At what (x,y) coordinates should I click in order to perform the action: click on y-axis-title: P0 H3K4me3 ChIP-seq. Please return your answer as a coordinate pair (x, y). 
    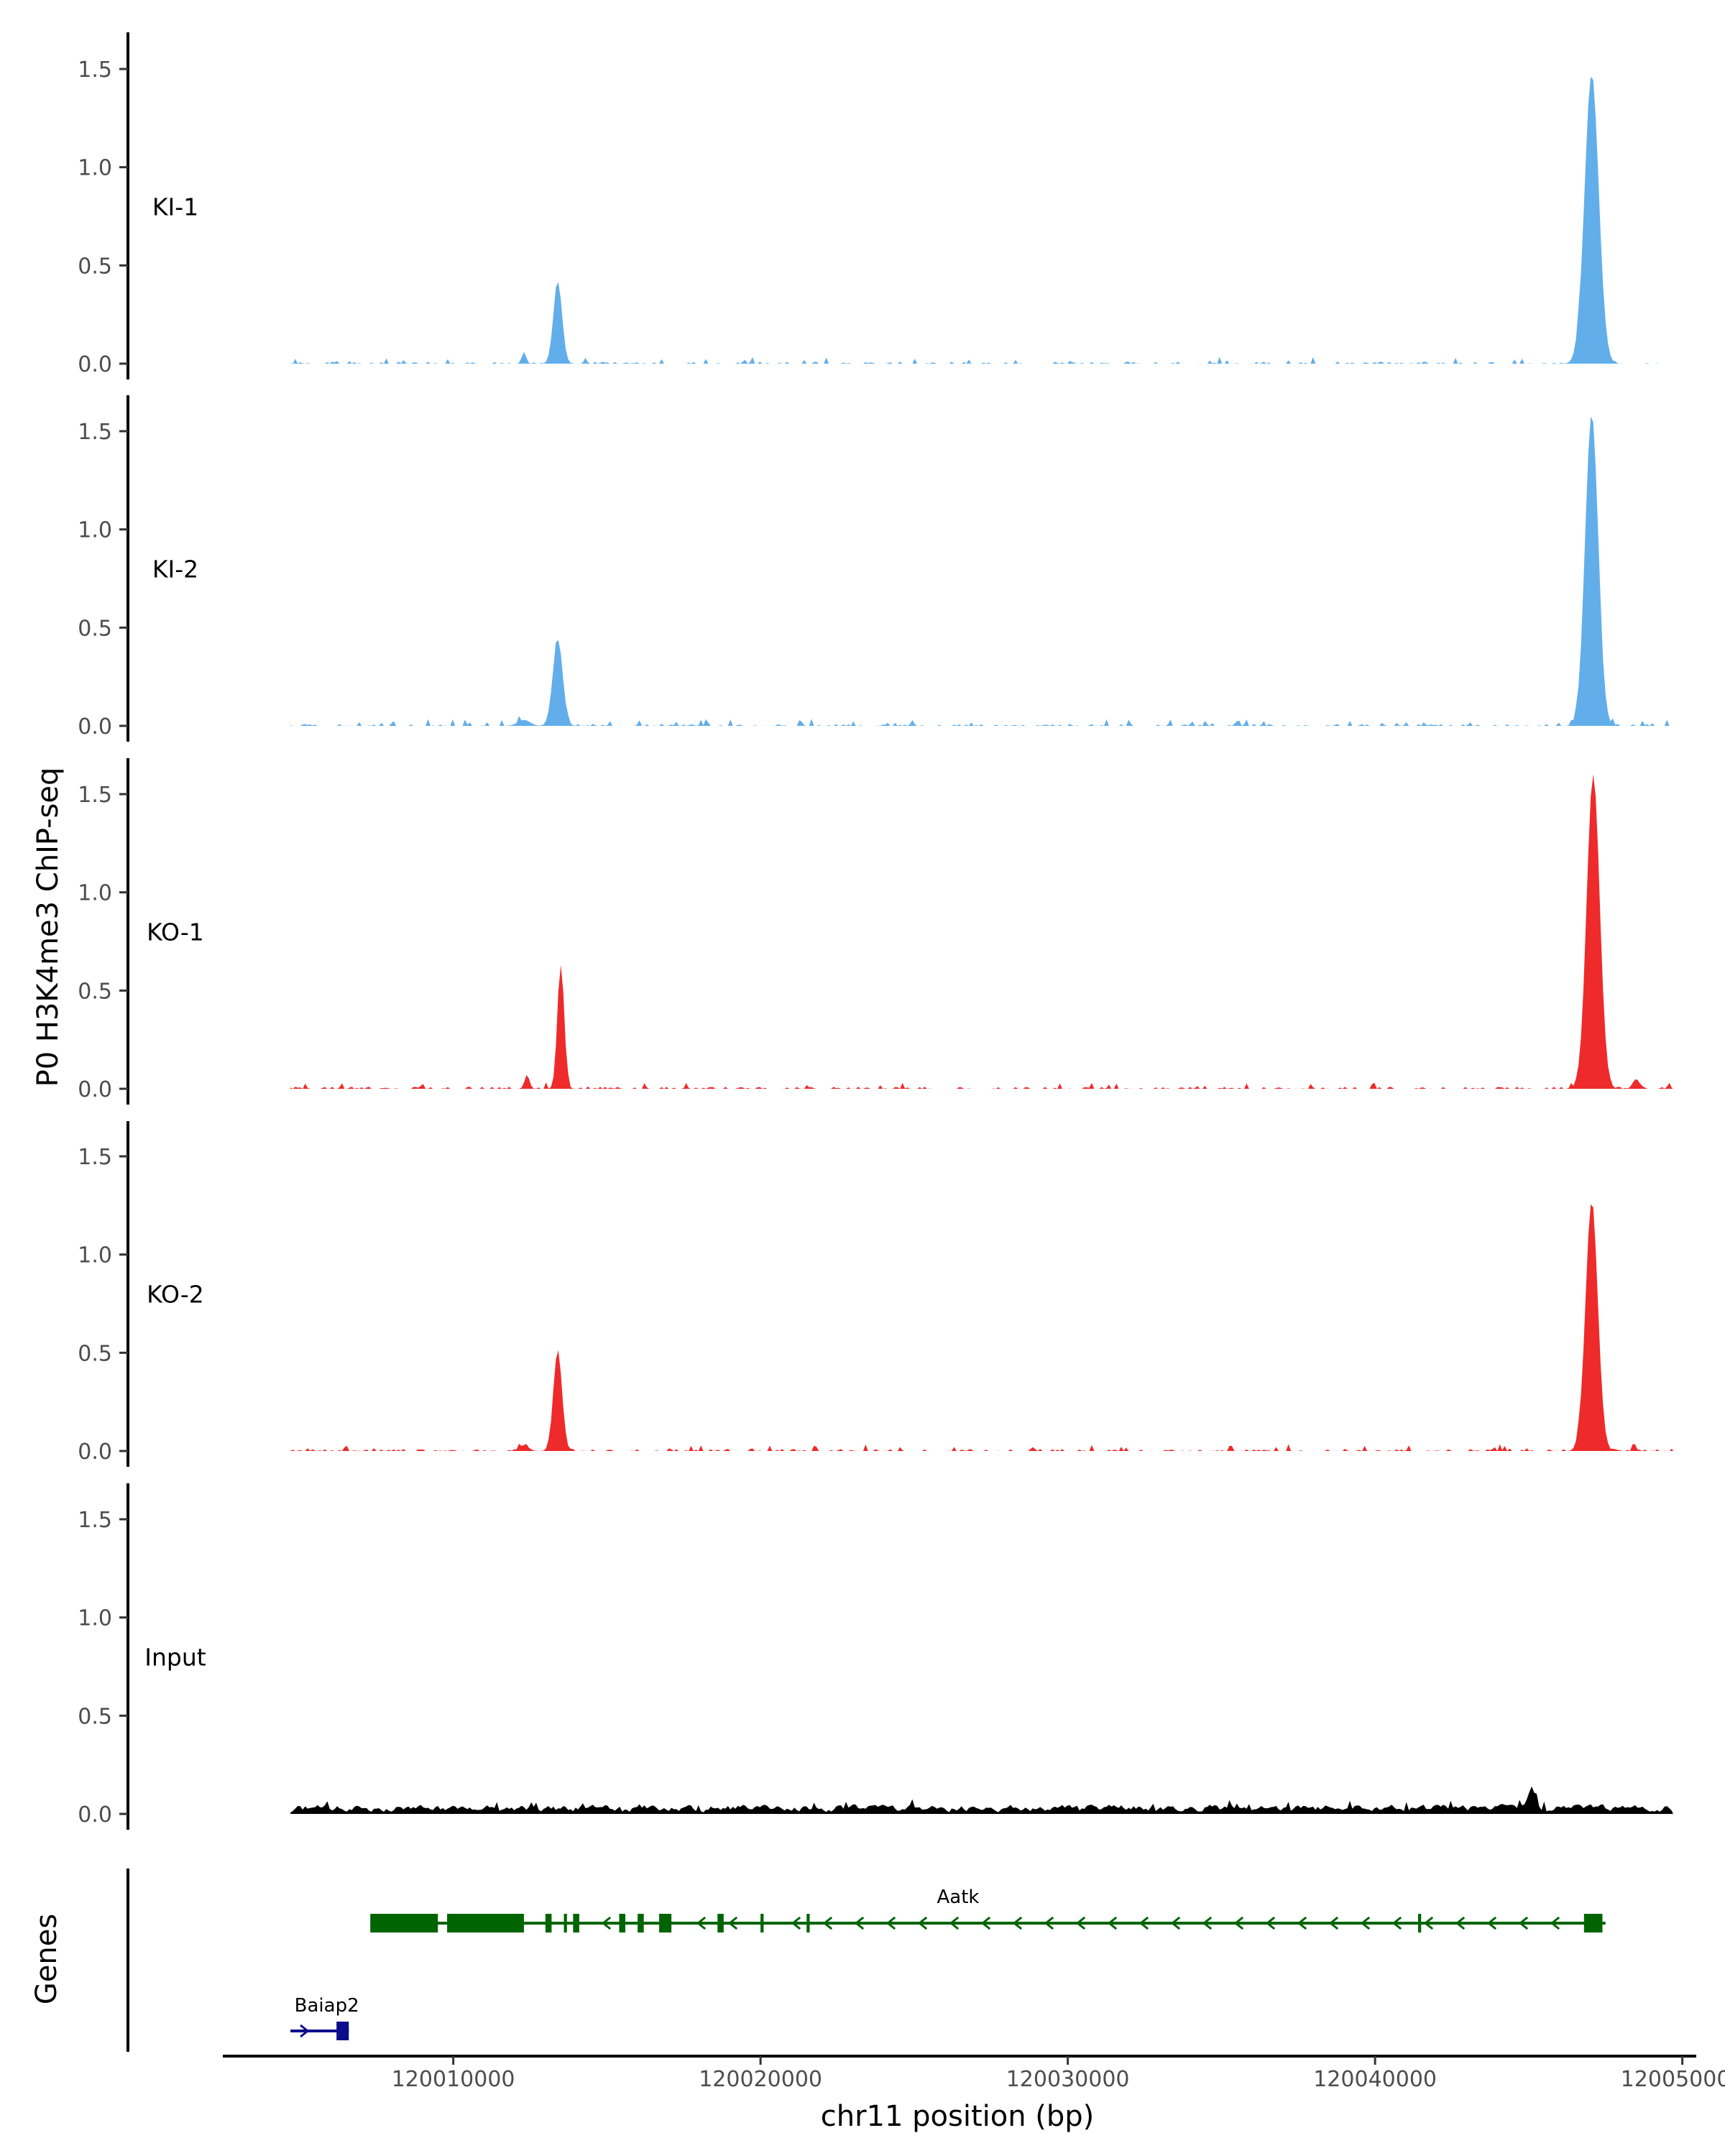
    Looking at the image, I should click on (48, 927).